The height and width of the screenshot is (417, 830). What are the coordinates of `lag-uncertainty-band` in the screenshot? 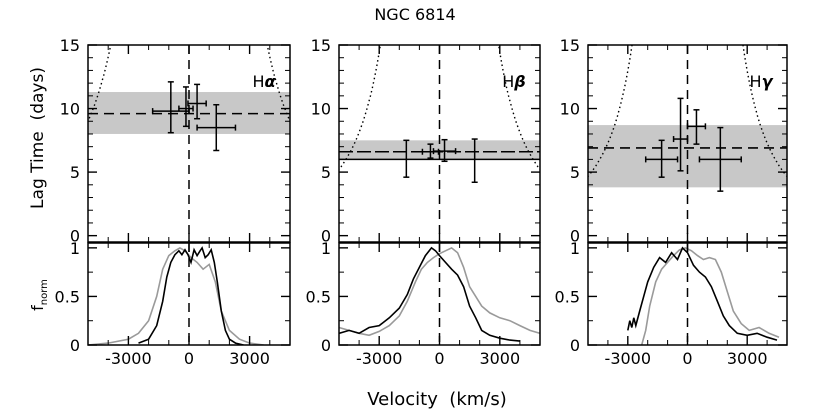 It's located at (439, 150).